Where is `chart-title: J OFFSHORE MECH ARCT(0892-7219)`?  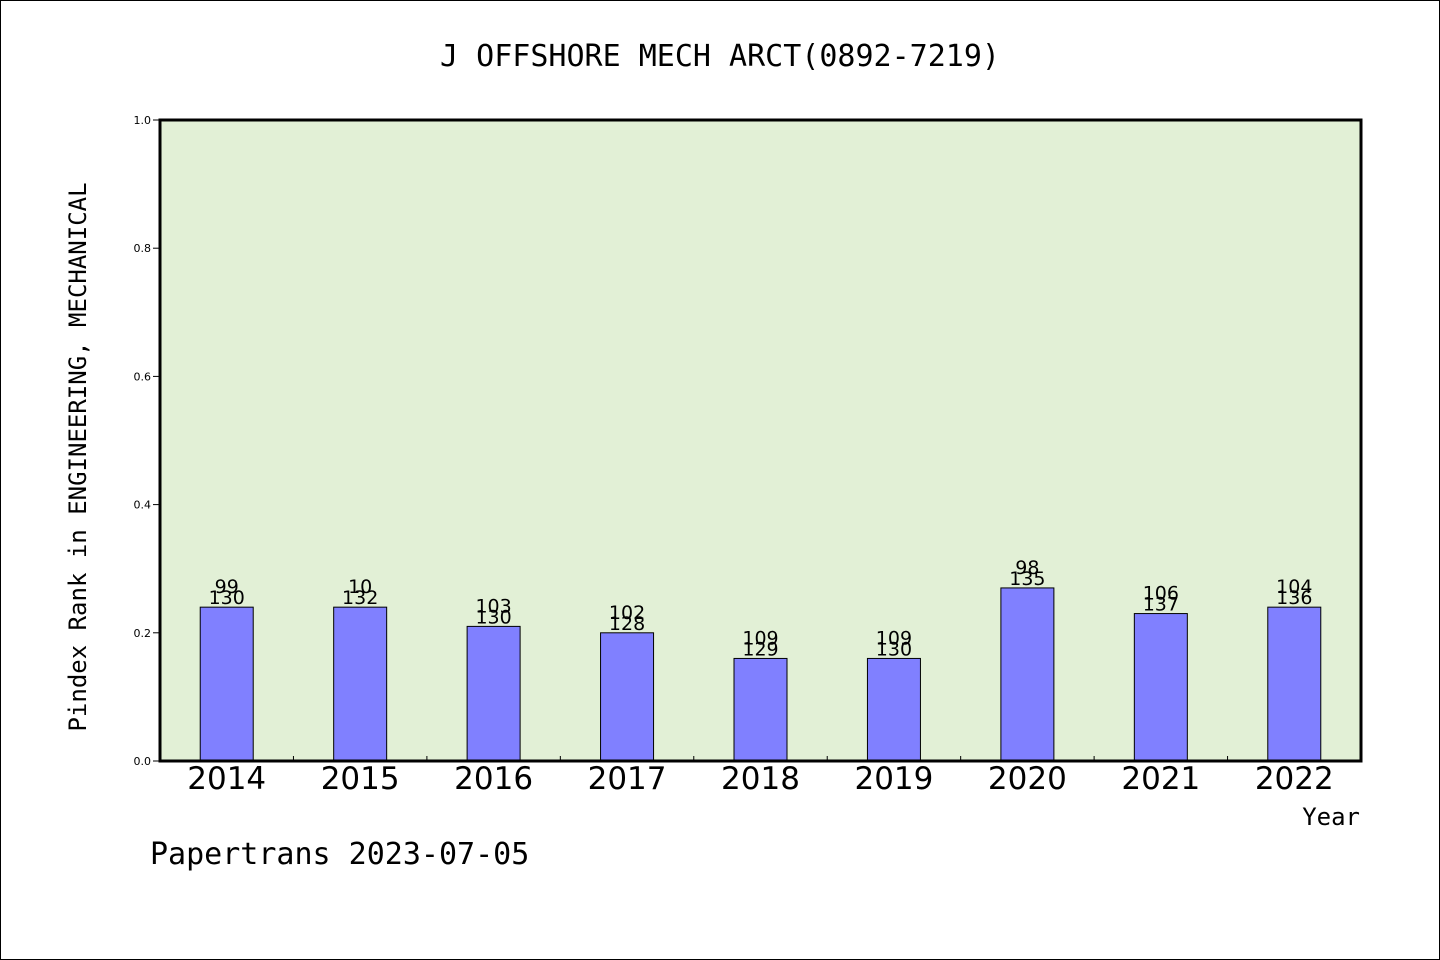
chart-title: J OFFSHORE MECH ARCT(0892-7219) is located at coordinates (720, 56).